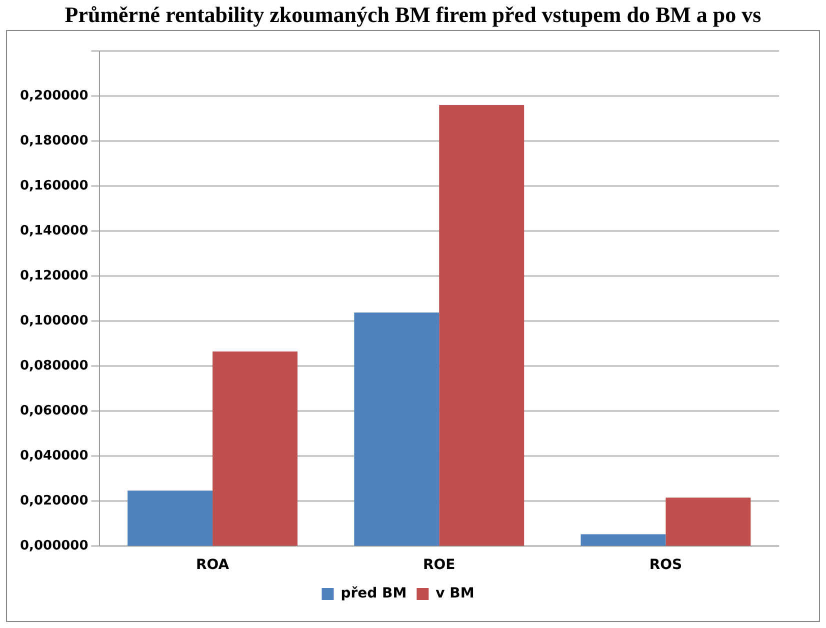 This screenshot has width=826, height=628. I want to click on y-tick-label: 0,120000, so click(54, 276).